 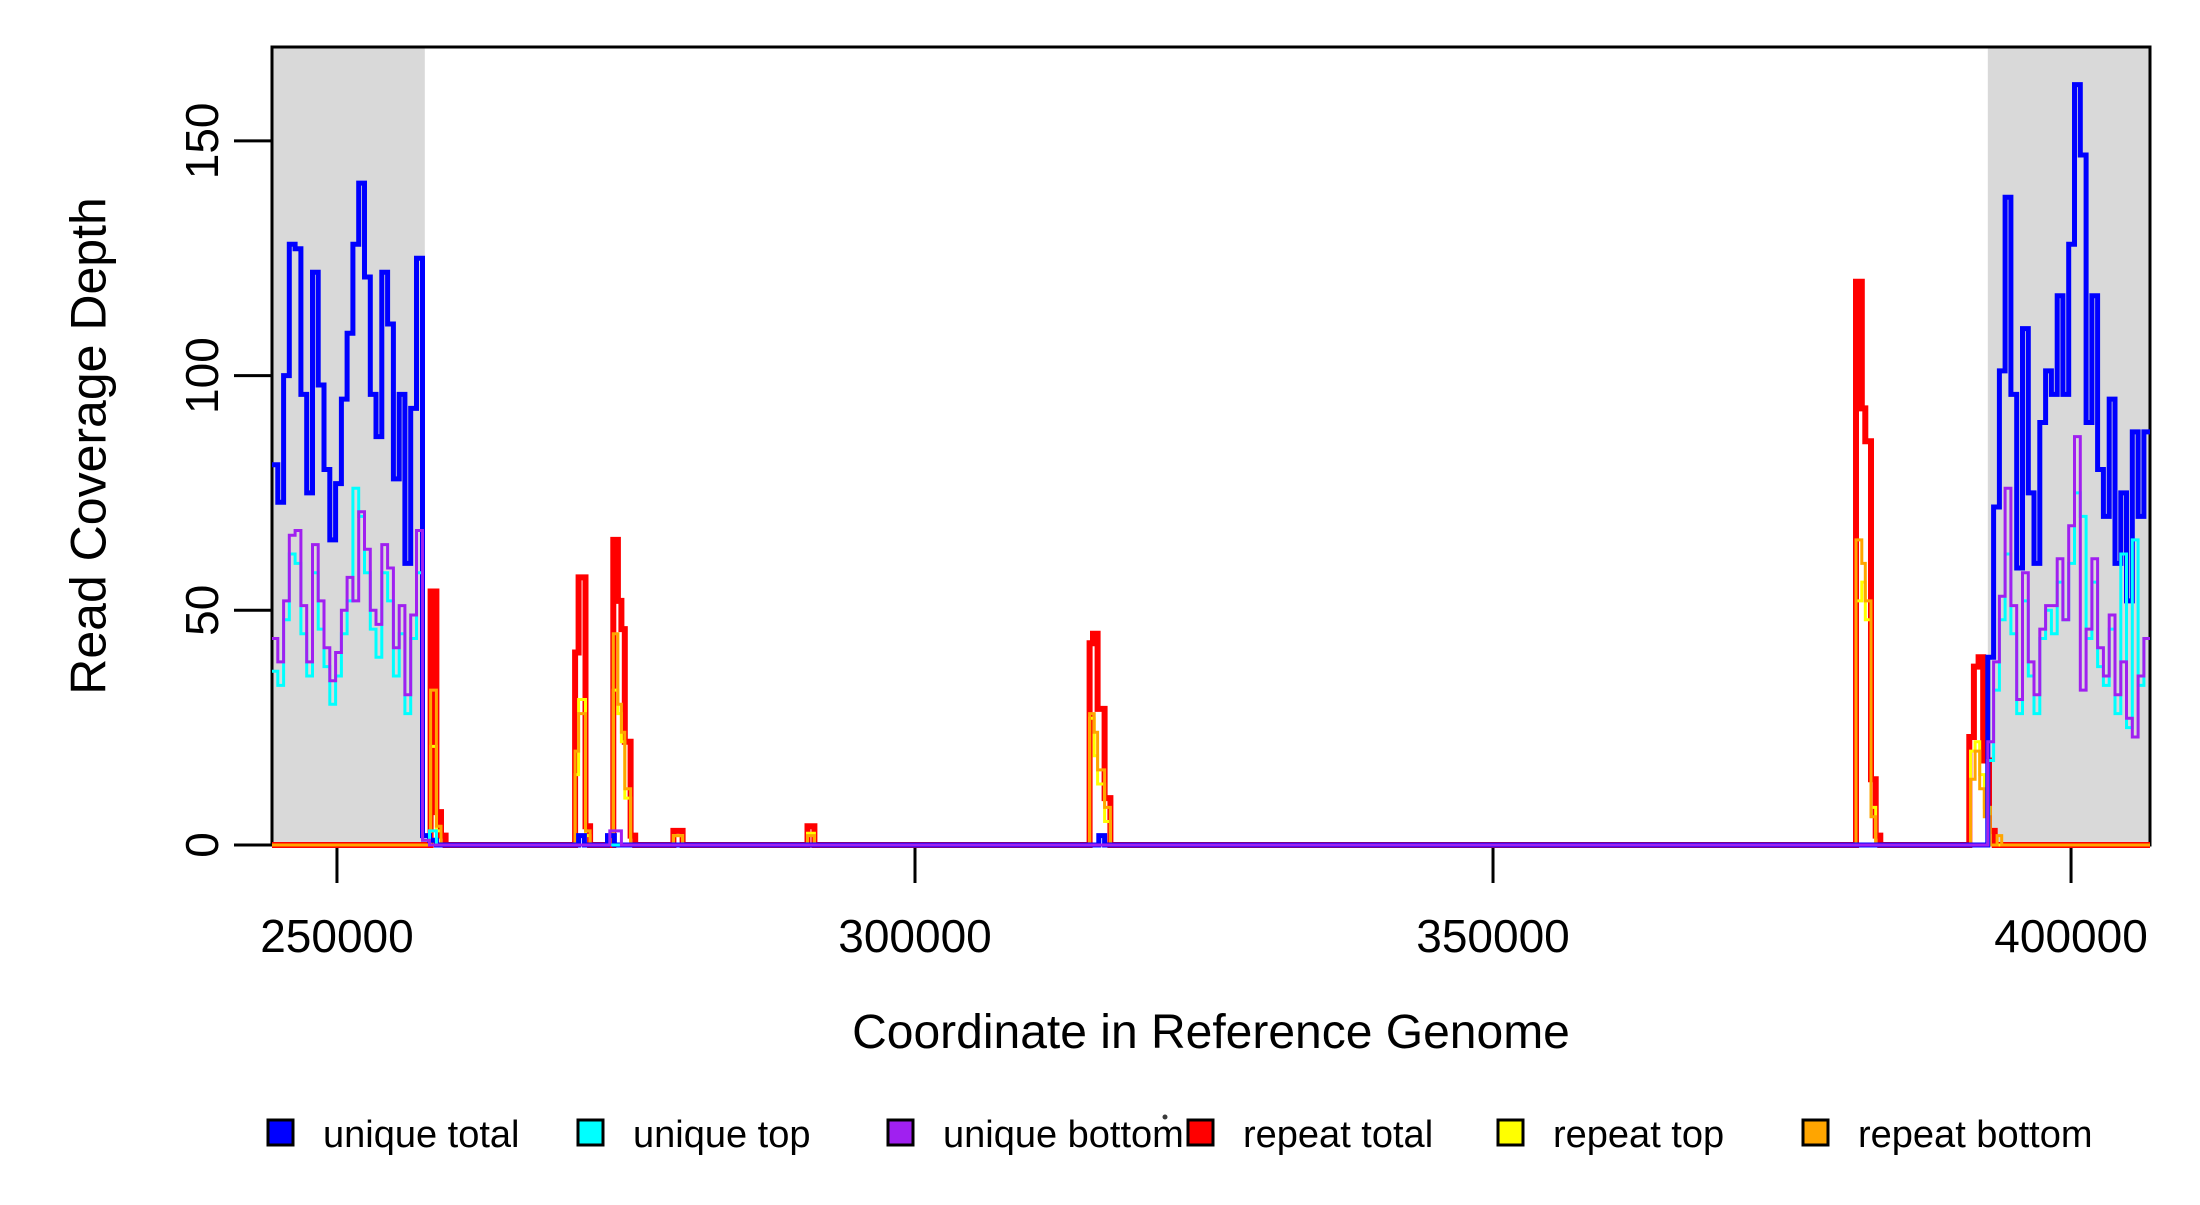 I want to click on legend-label: repeat bottom, so click(x=1975, y=1135).